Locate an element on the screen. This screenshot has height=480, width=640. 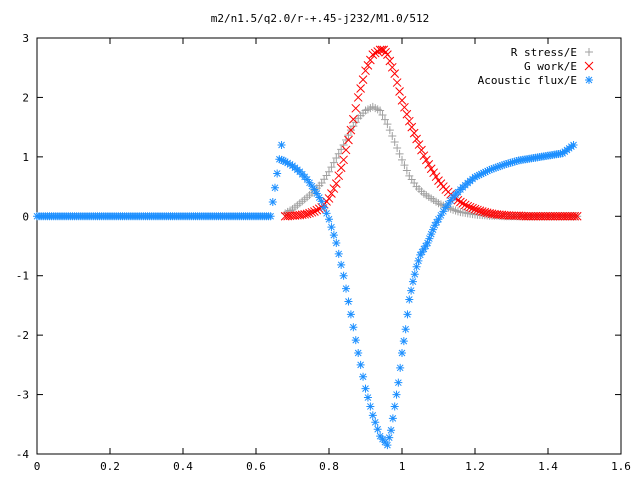
y-tick-label: -3 is located at coordinates (22, 395).